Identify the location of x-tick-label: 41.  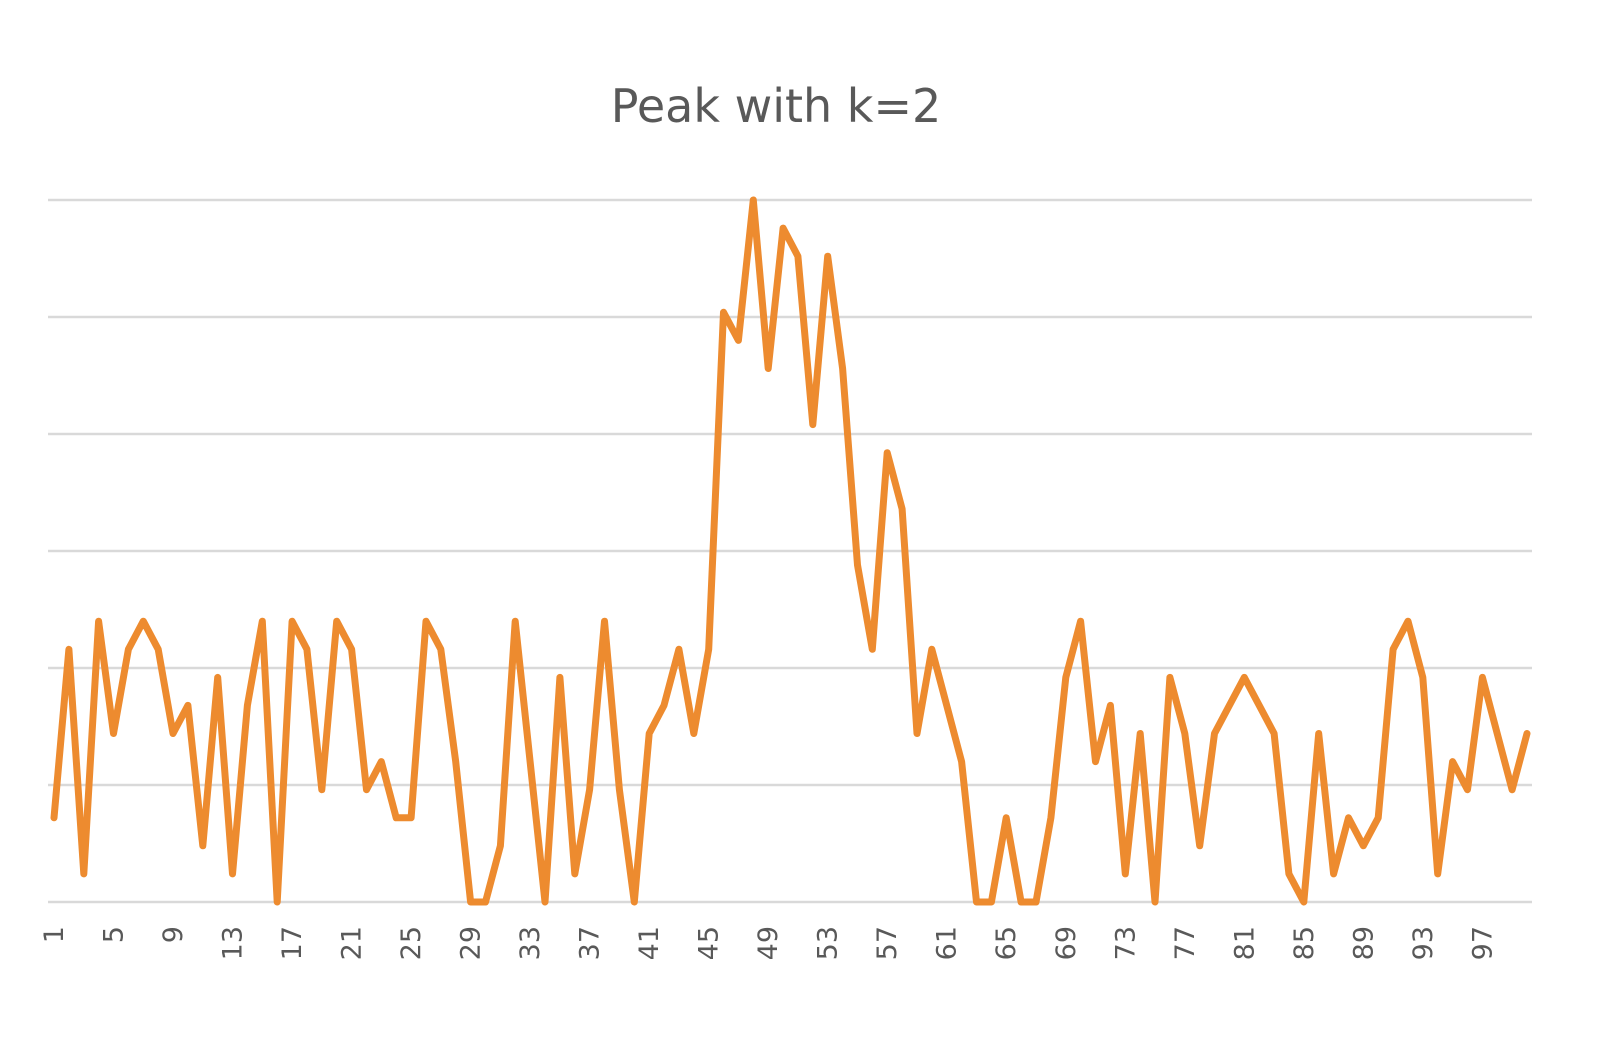
(649, 943).